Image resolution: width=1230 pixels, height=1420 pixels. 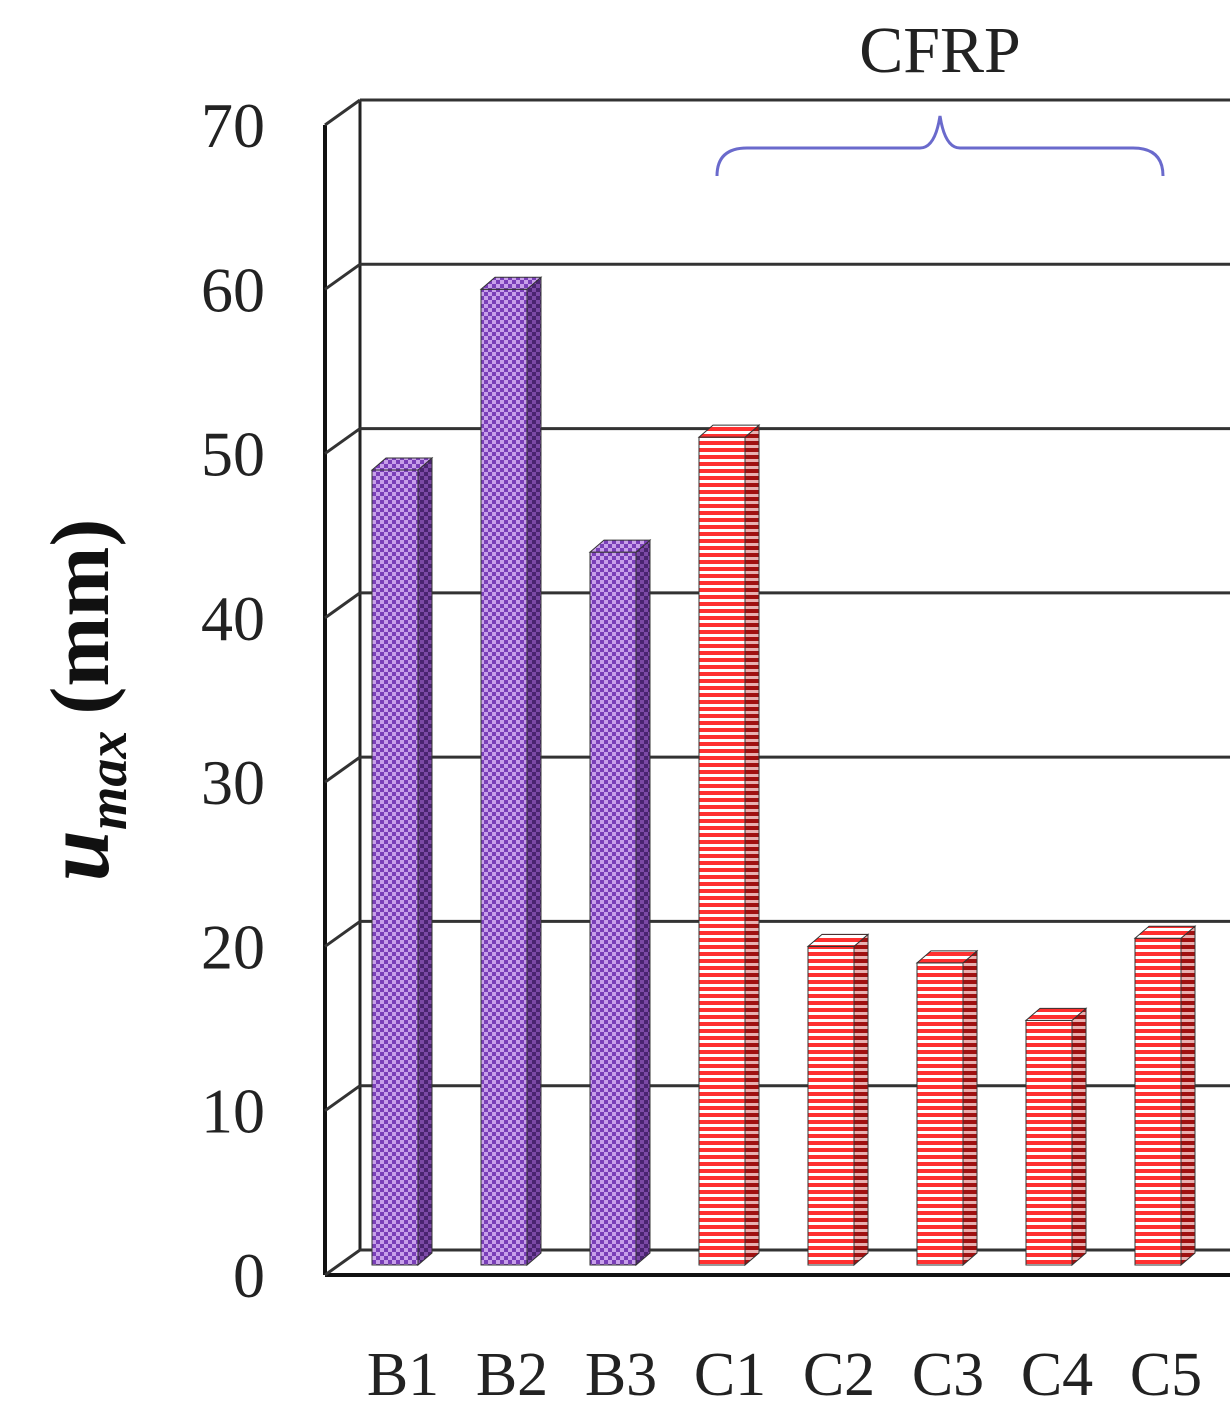 What do you see at coordinates (839, 1375) in the screenshot?
I see `x-tick-label: C2` at bounding box center [839, 1375].